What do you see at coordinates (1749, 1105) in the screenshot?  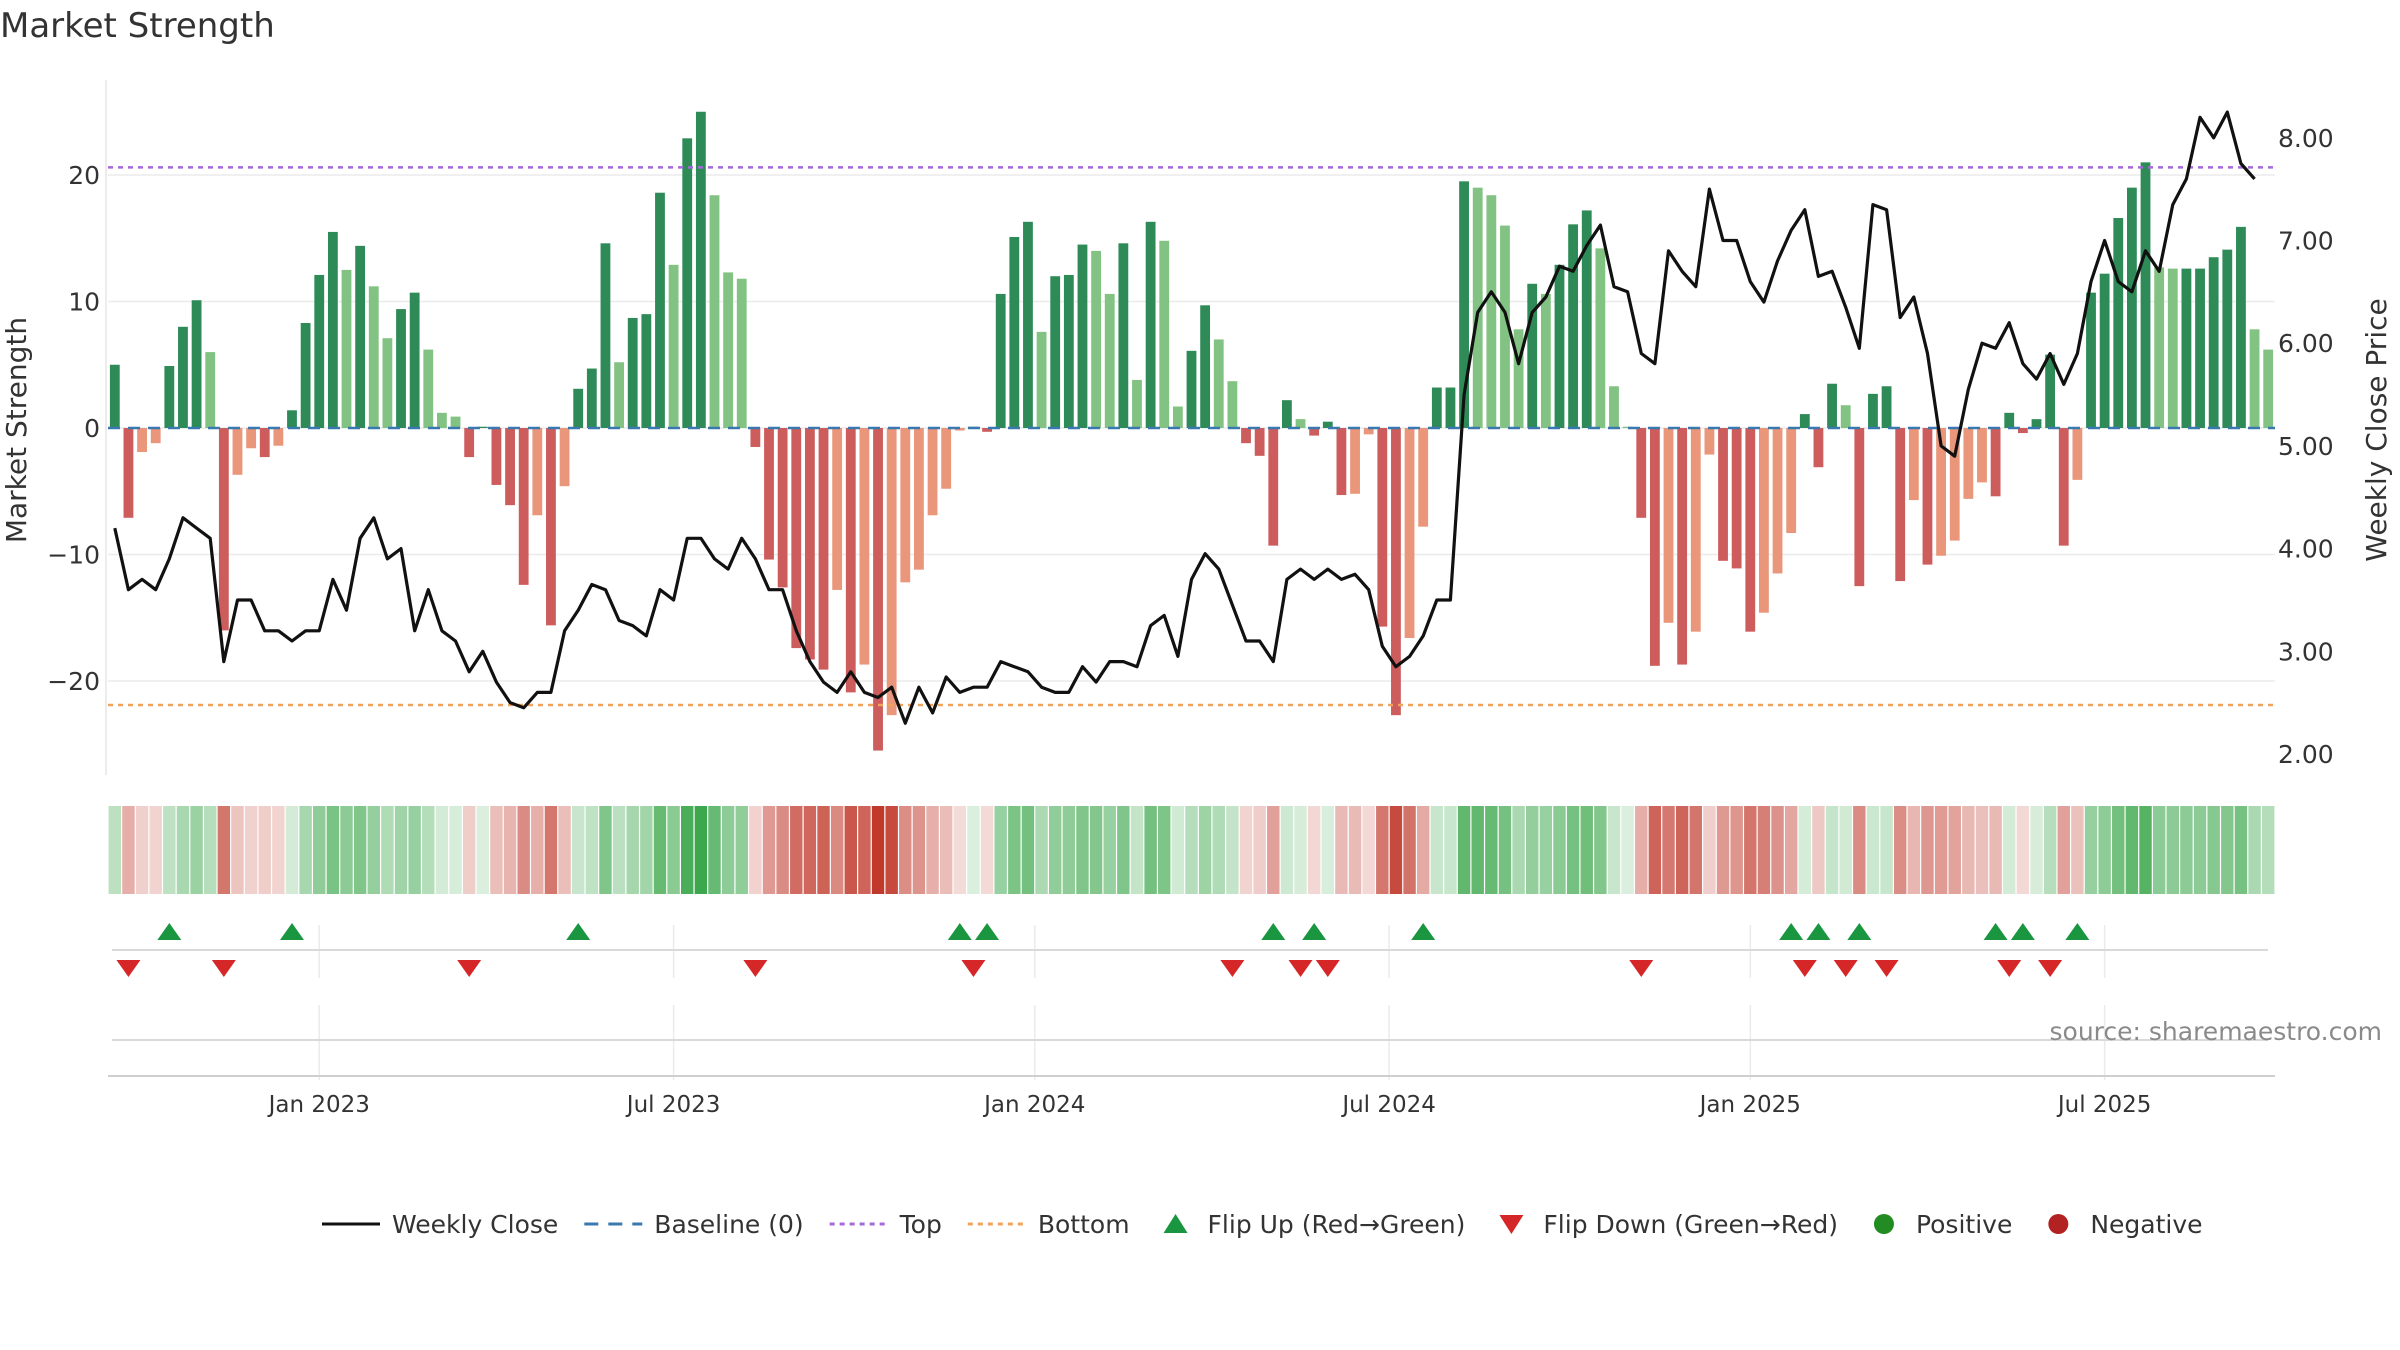 I see `x-tick-label: Jan 2025` at bounding box center [1749, 1105].